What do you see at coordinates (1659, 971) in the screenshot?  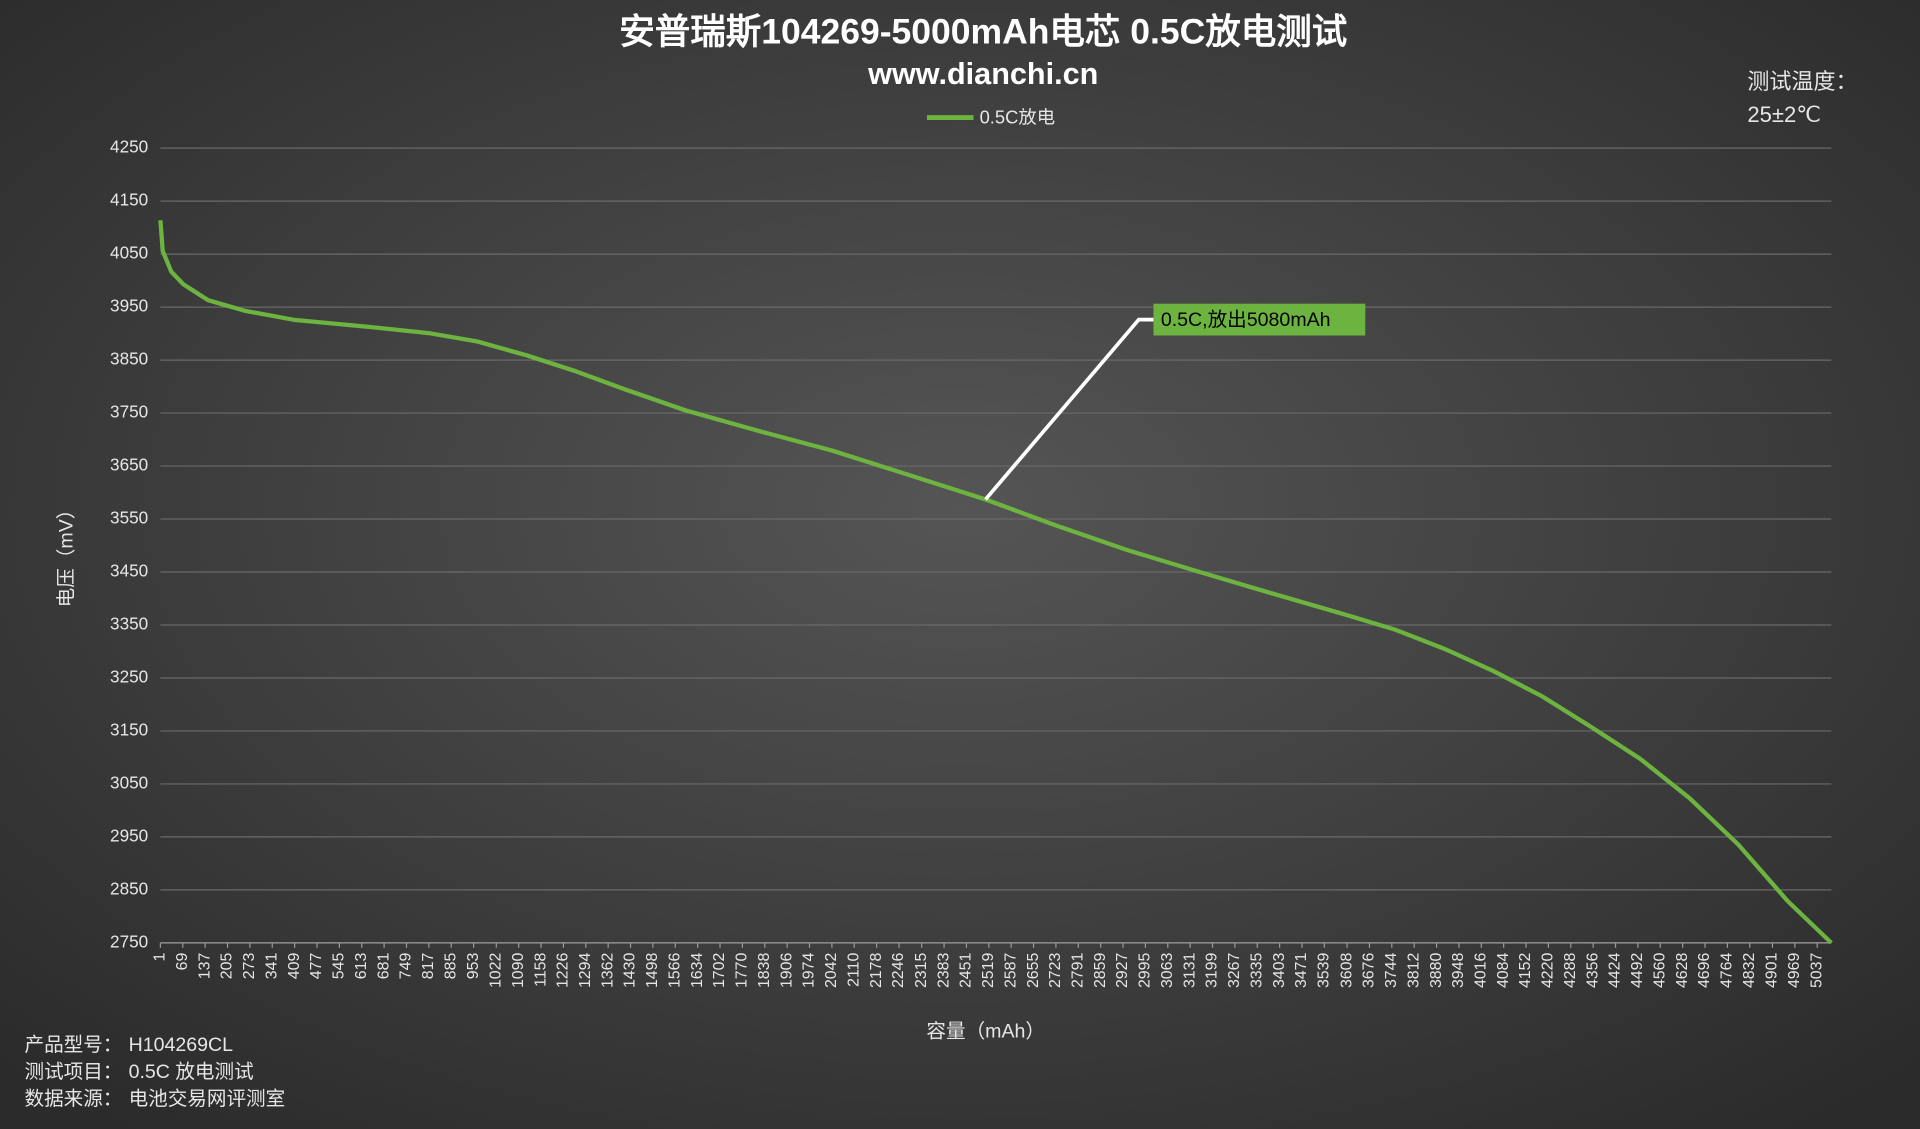 I see `x-tick-label: 4560` at bounding box center [1659, 971].